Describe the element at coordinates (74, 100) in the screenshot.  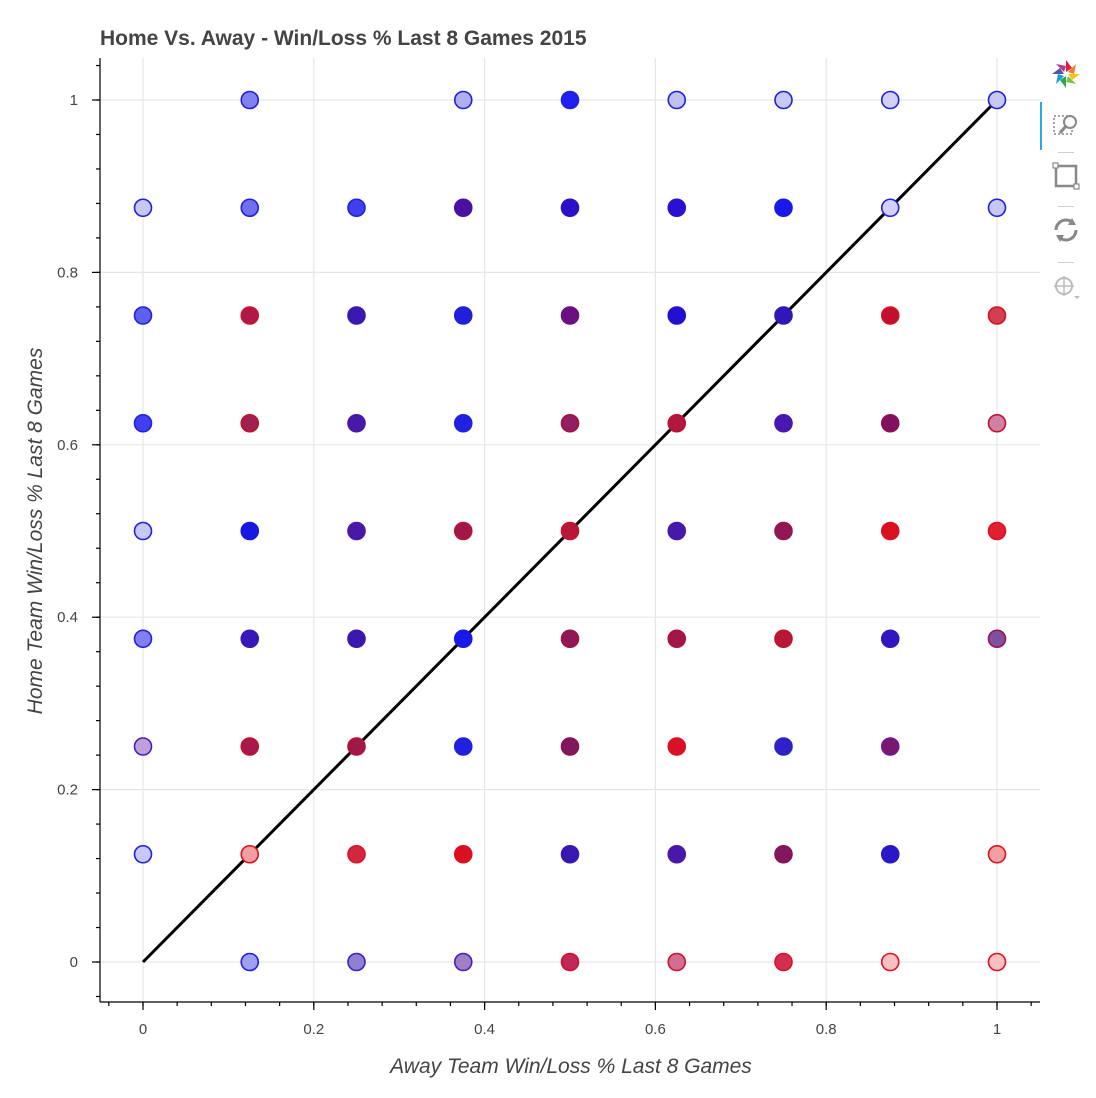
I see `y-tick-label: 1` at that location.